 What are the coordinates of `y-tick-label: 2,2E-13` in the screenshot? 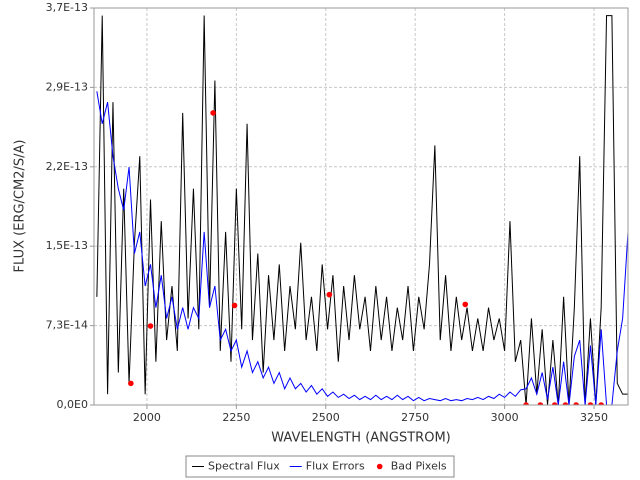 It's located at (67, 166).